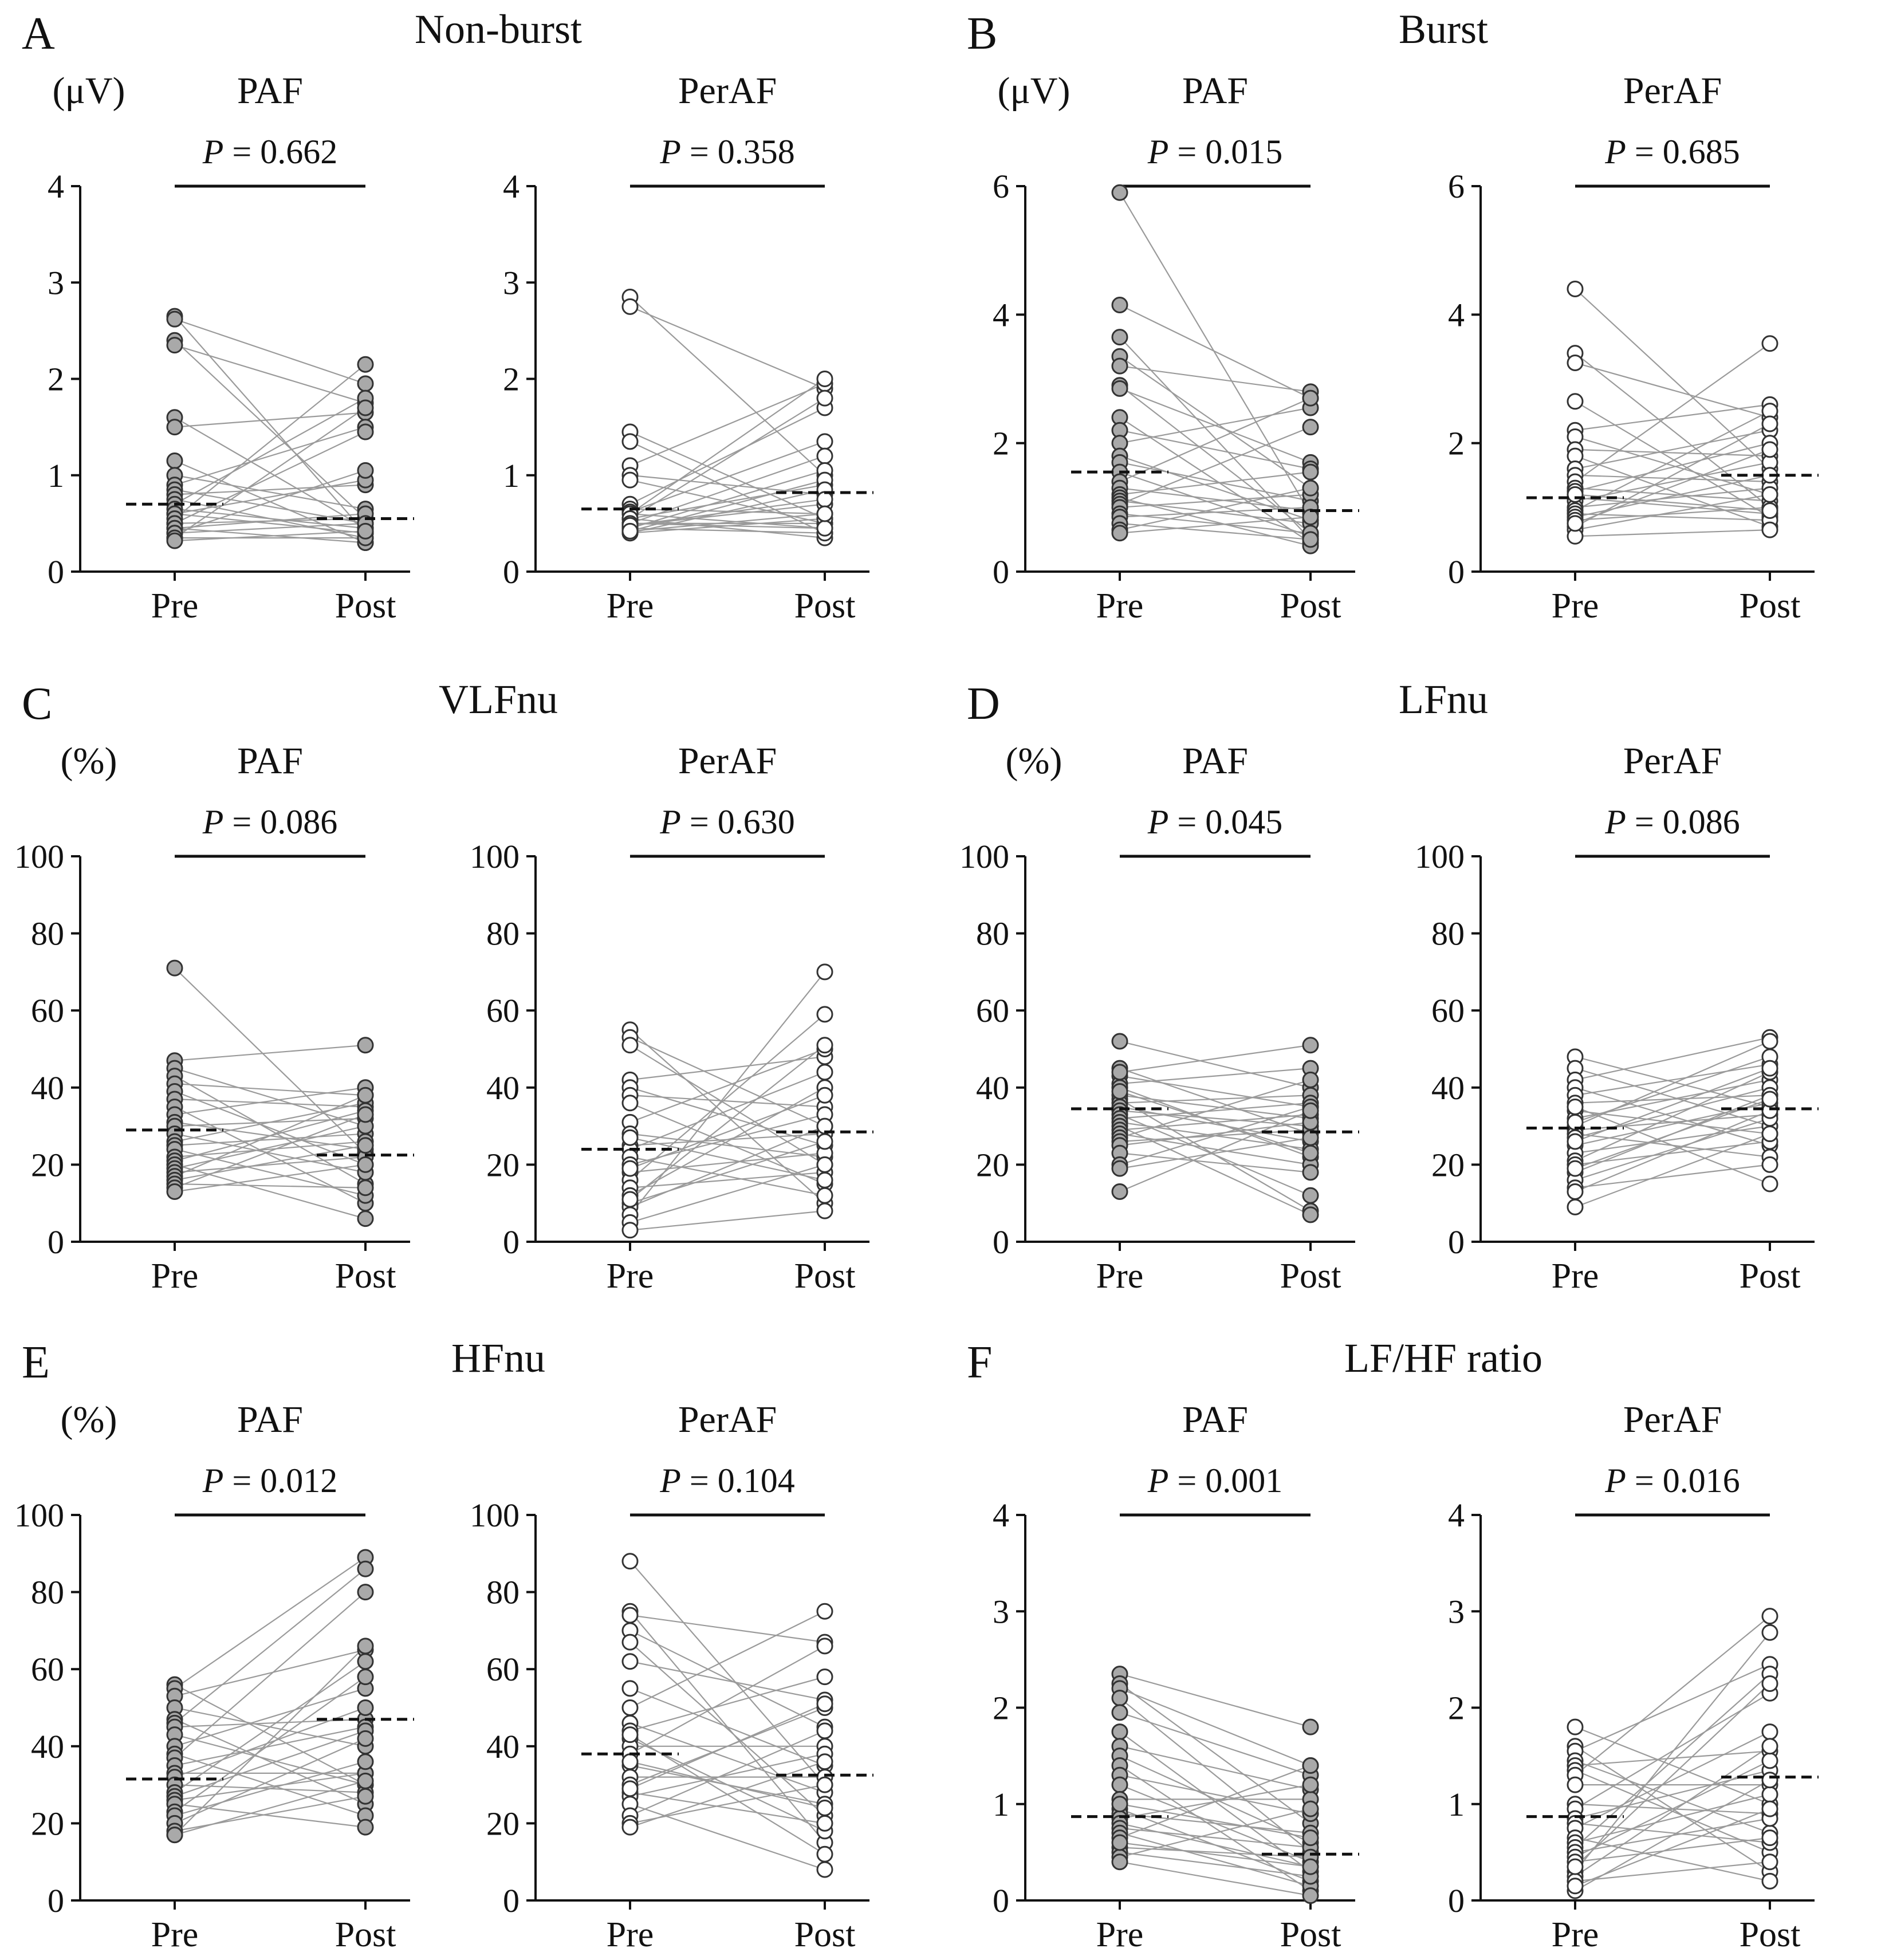 The height and width of the screenshot is (1960, 1885). I want to click on group-peraf: PerAF P = 0.086 0 20 40 60 80 100 Pre Post, so click(1617, 1018).